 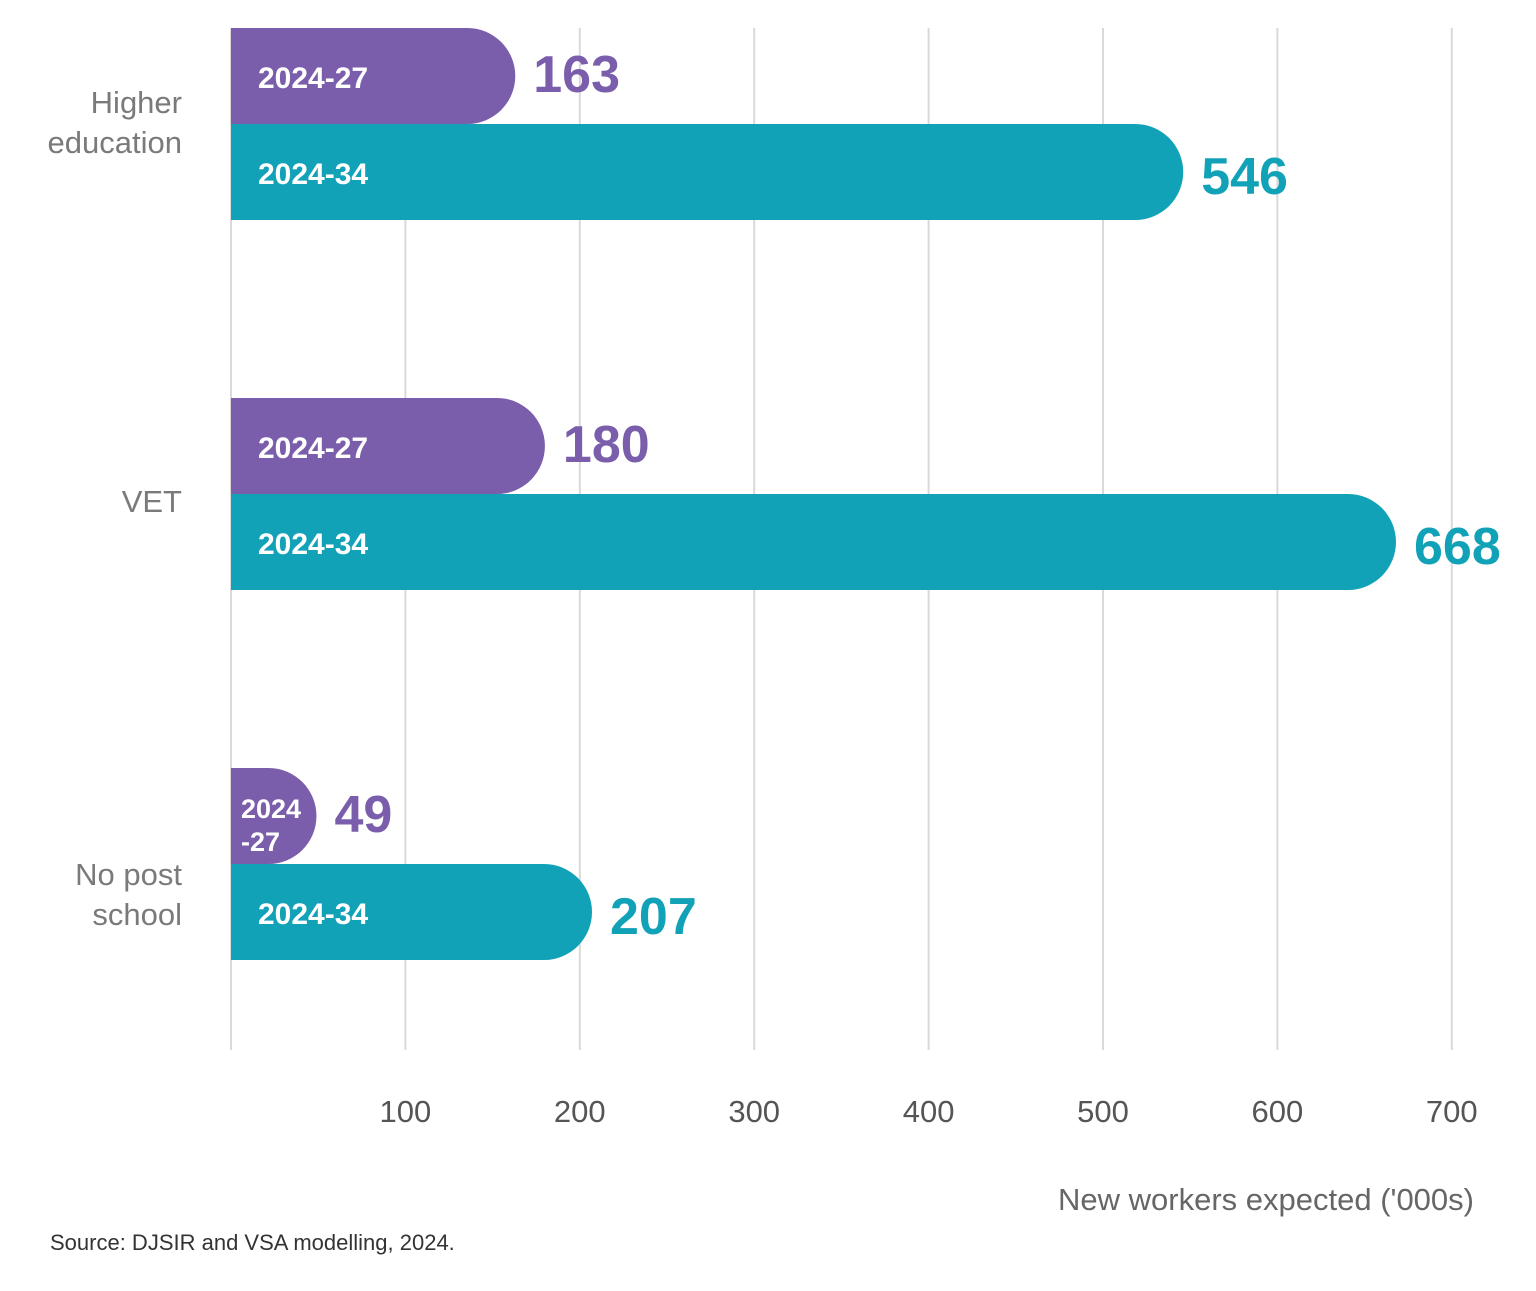 I want to click on x-tick-label: 300, so click(x=754, y=1111).